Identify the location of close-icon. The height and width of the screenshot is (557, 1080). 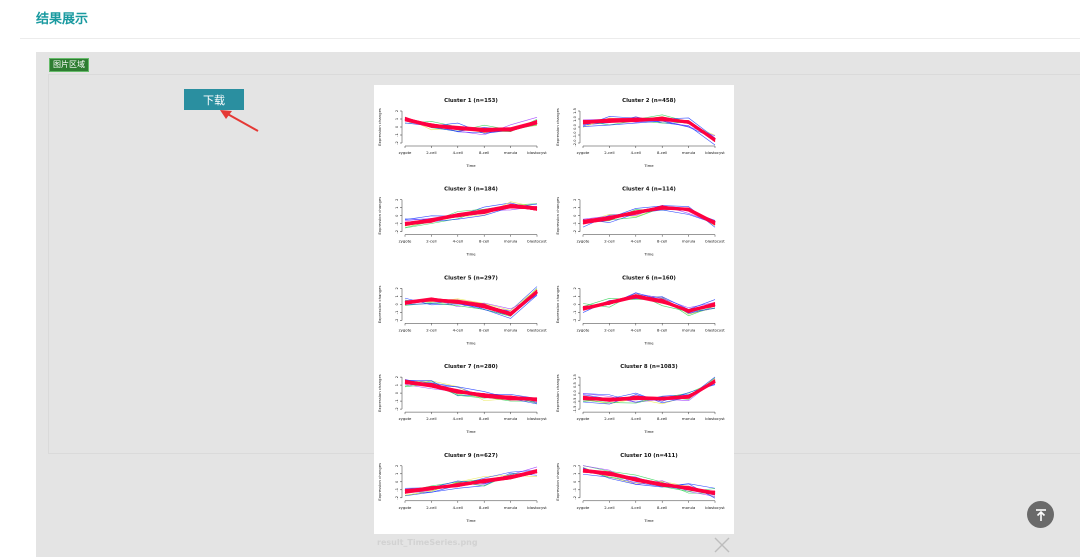
(722, 545).